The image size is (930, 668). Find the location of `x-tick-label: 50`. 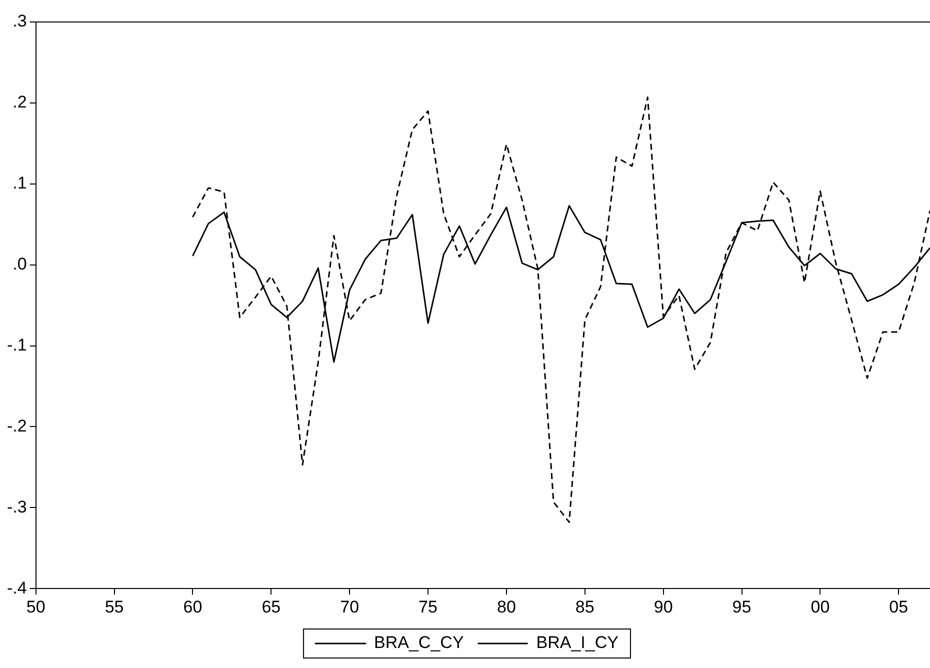

x-tick-label: 50 is located at coordinates (36, 606).